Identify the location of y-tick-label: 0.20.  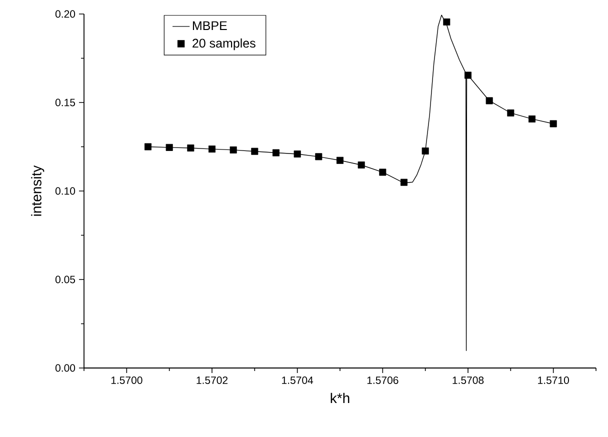
(65, 14).